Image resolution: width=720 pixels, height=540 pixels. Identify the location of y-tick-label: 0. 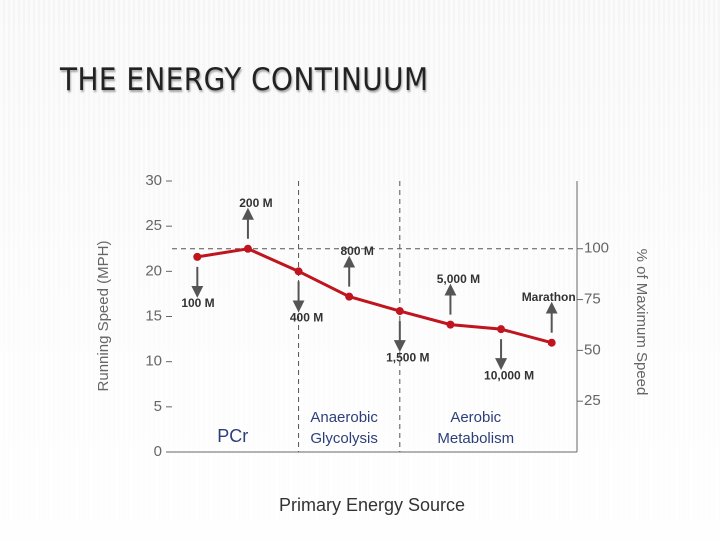
(158, 451).